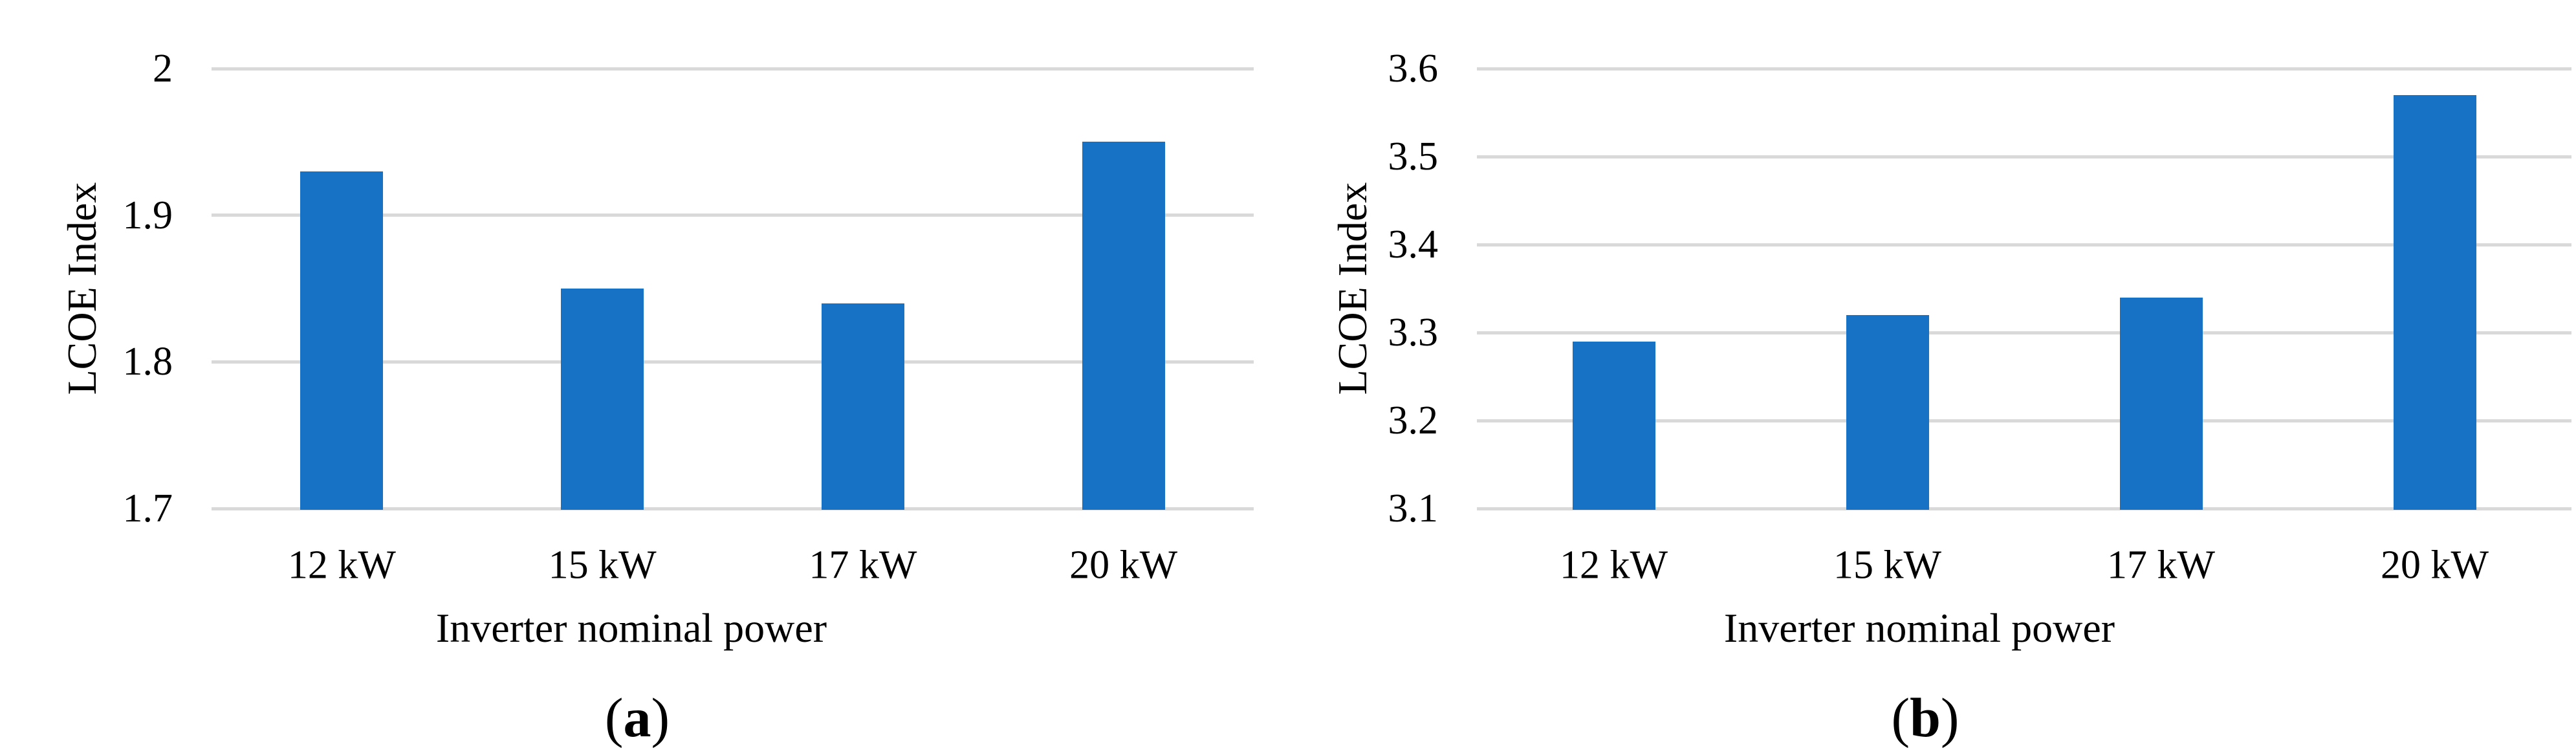 The height and width of the screenshot is (755, 2576). What do you see at coordinates (147, 215) in the screenshot?
I see `y-tick-label-1.9: 1.9` at bounding box center [147, 215].